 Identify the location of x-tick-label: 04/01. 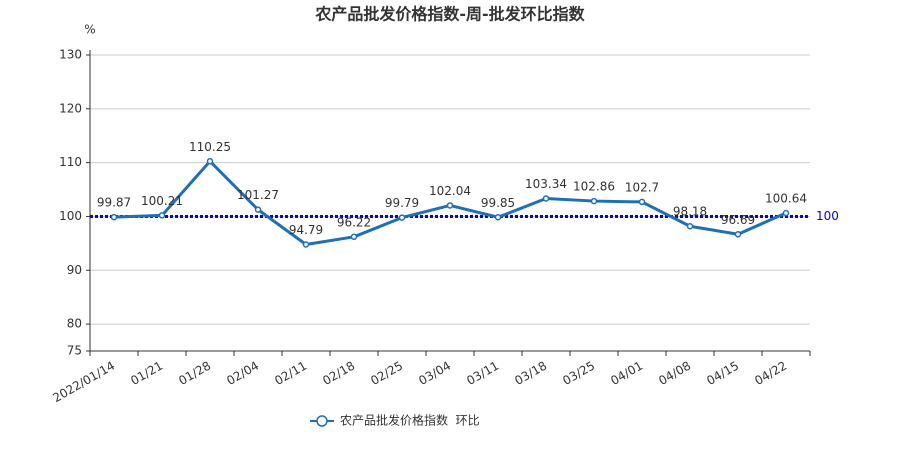
(626, 373).